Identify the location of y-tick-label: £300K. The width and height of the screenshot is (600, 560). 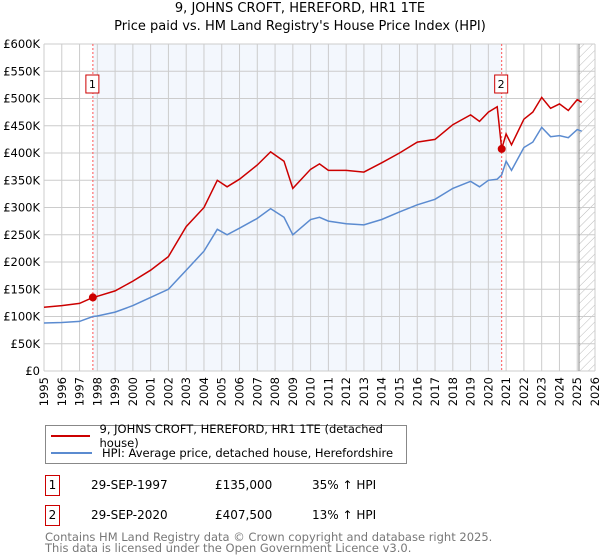
(21, 208).